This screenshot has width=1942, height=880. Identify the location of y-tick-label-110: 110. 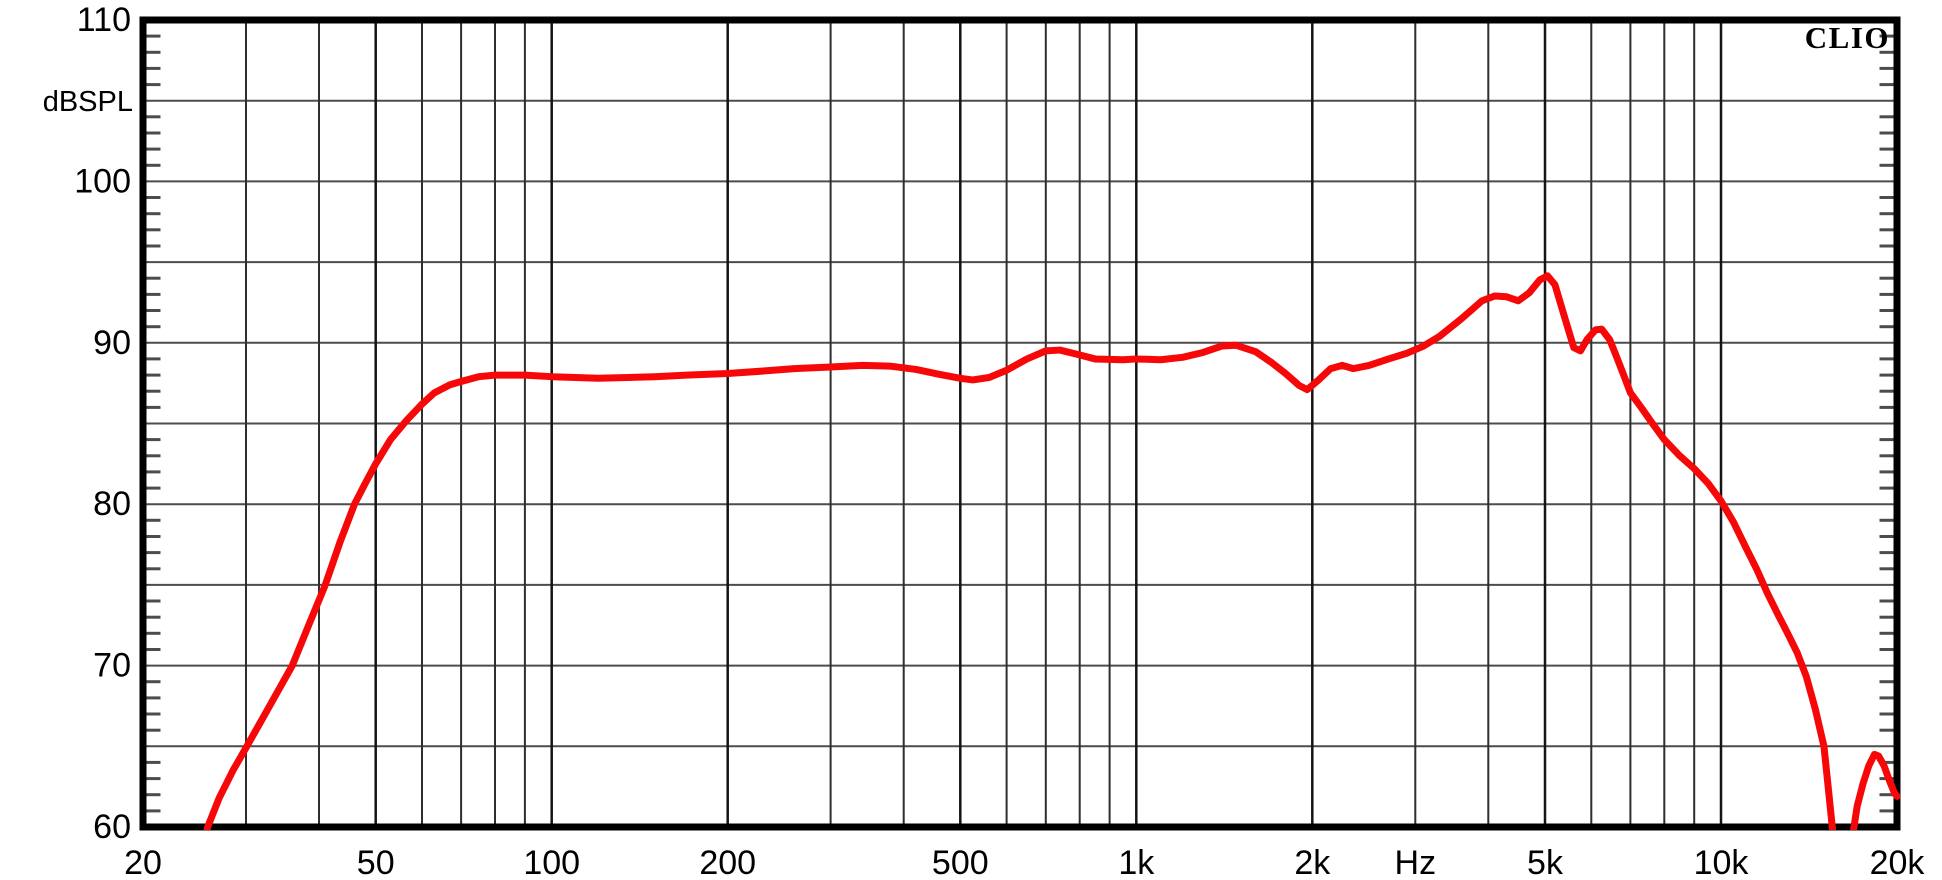
(104, 20).